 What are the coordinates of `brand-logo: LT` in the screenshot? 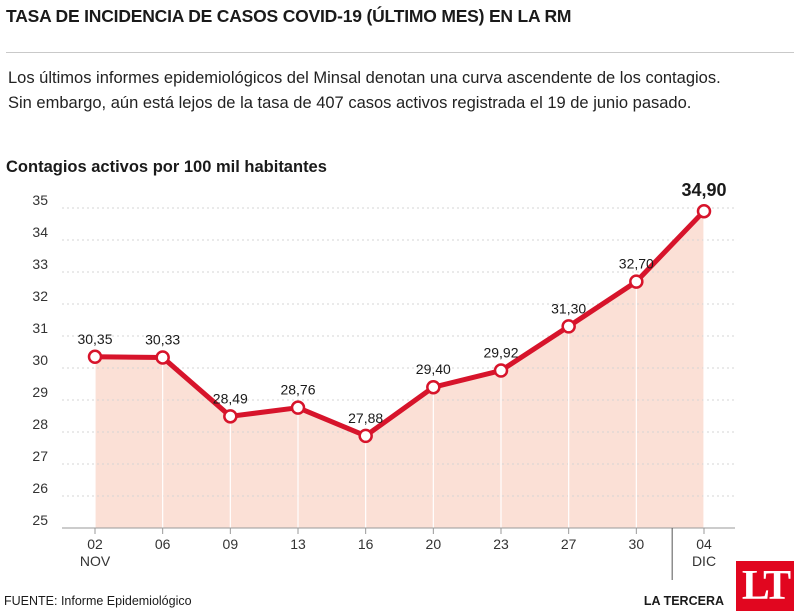 It's located at (765, 586).